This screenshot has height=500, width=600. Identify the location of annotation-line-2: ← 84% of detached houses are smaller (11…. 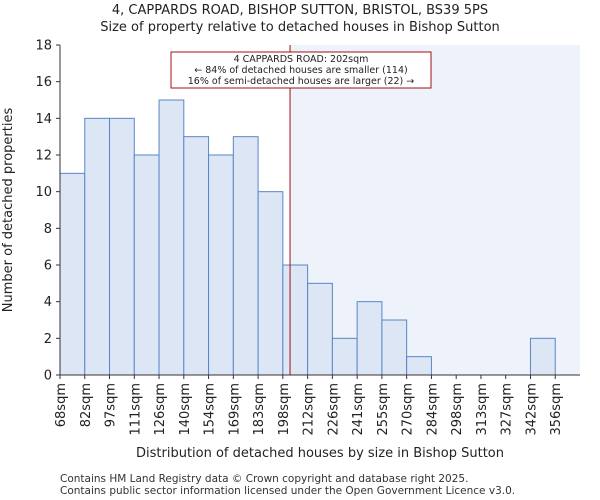
(300, 70).